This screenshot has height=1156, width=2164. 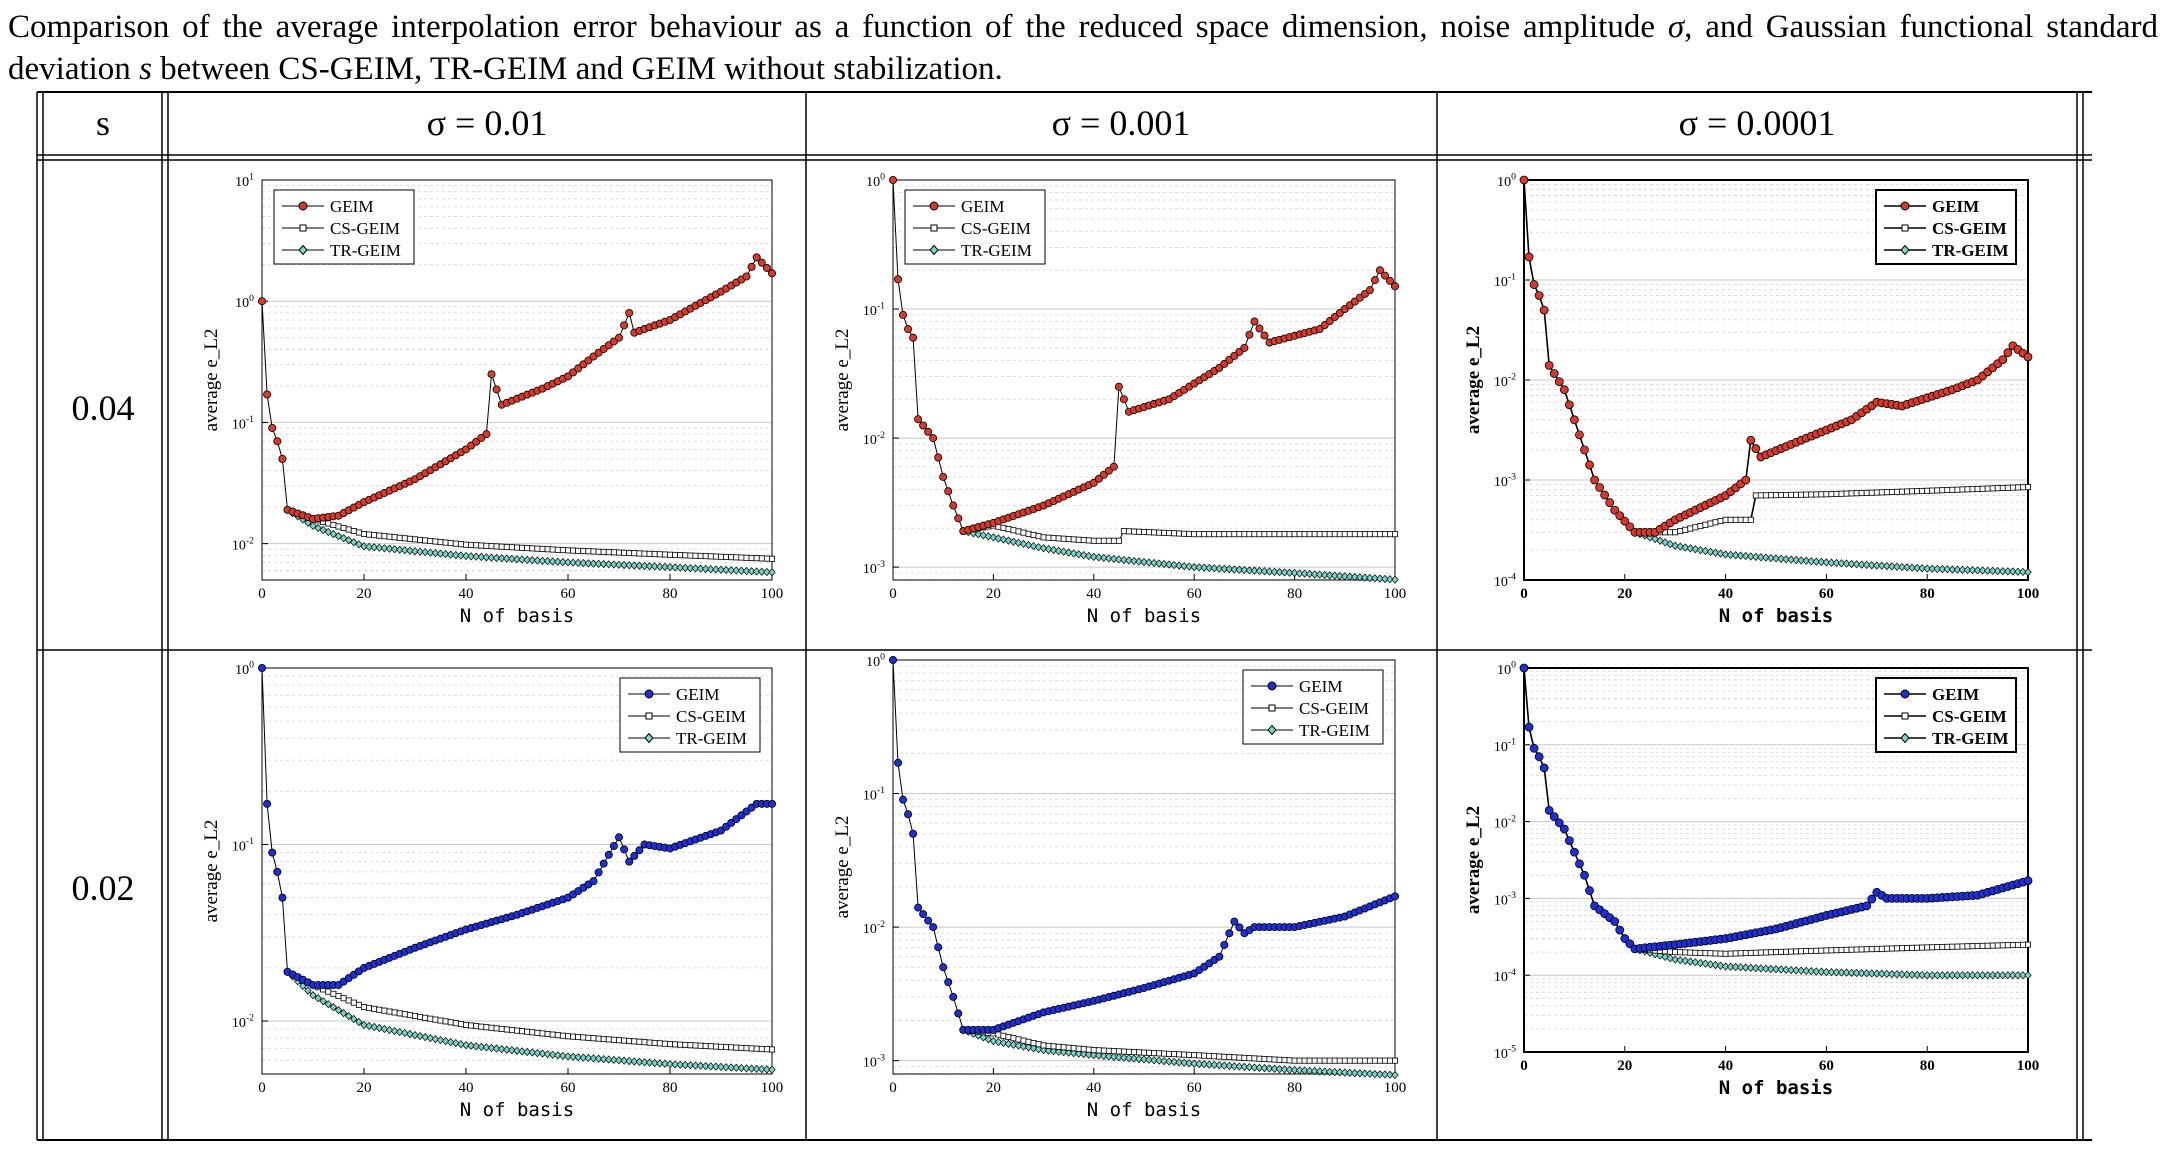 I want to click on x-axis-label: N of basis, so click(x=1776, y=616).